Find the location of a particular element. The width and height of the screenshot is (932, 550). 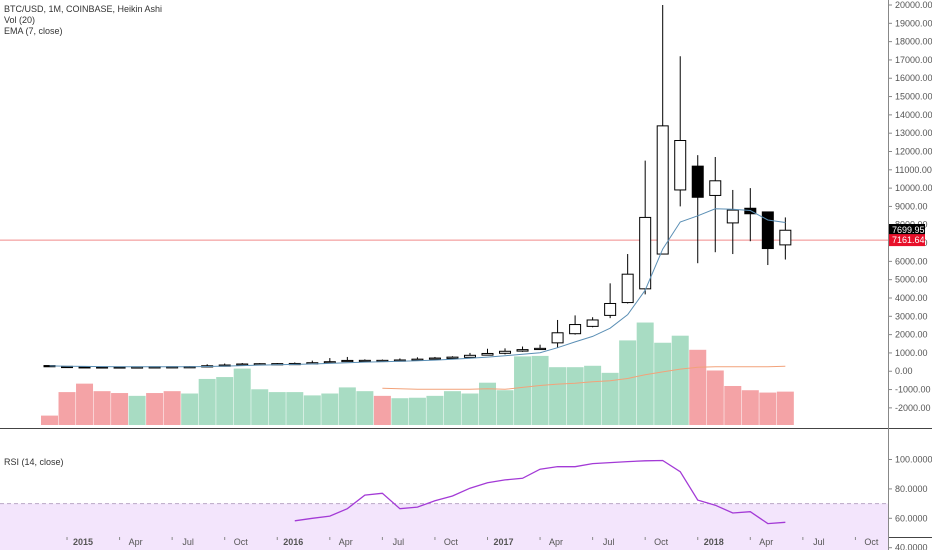

rsi-tick-label: 40.0000 is located at coordinates (911, 546).